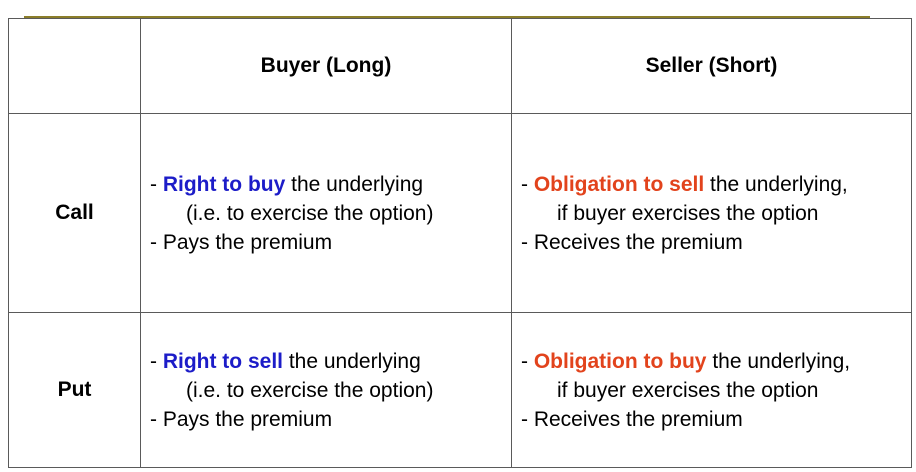 Image resolution: width=916 pixels, height=472 pixels. What do you see at coordinates (711, 66) in the screenshot?
I see `seller-header: Seller (Short)` at bounding box center [711, 66].